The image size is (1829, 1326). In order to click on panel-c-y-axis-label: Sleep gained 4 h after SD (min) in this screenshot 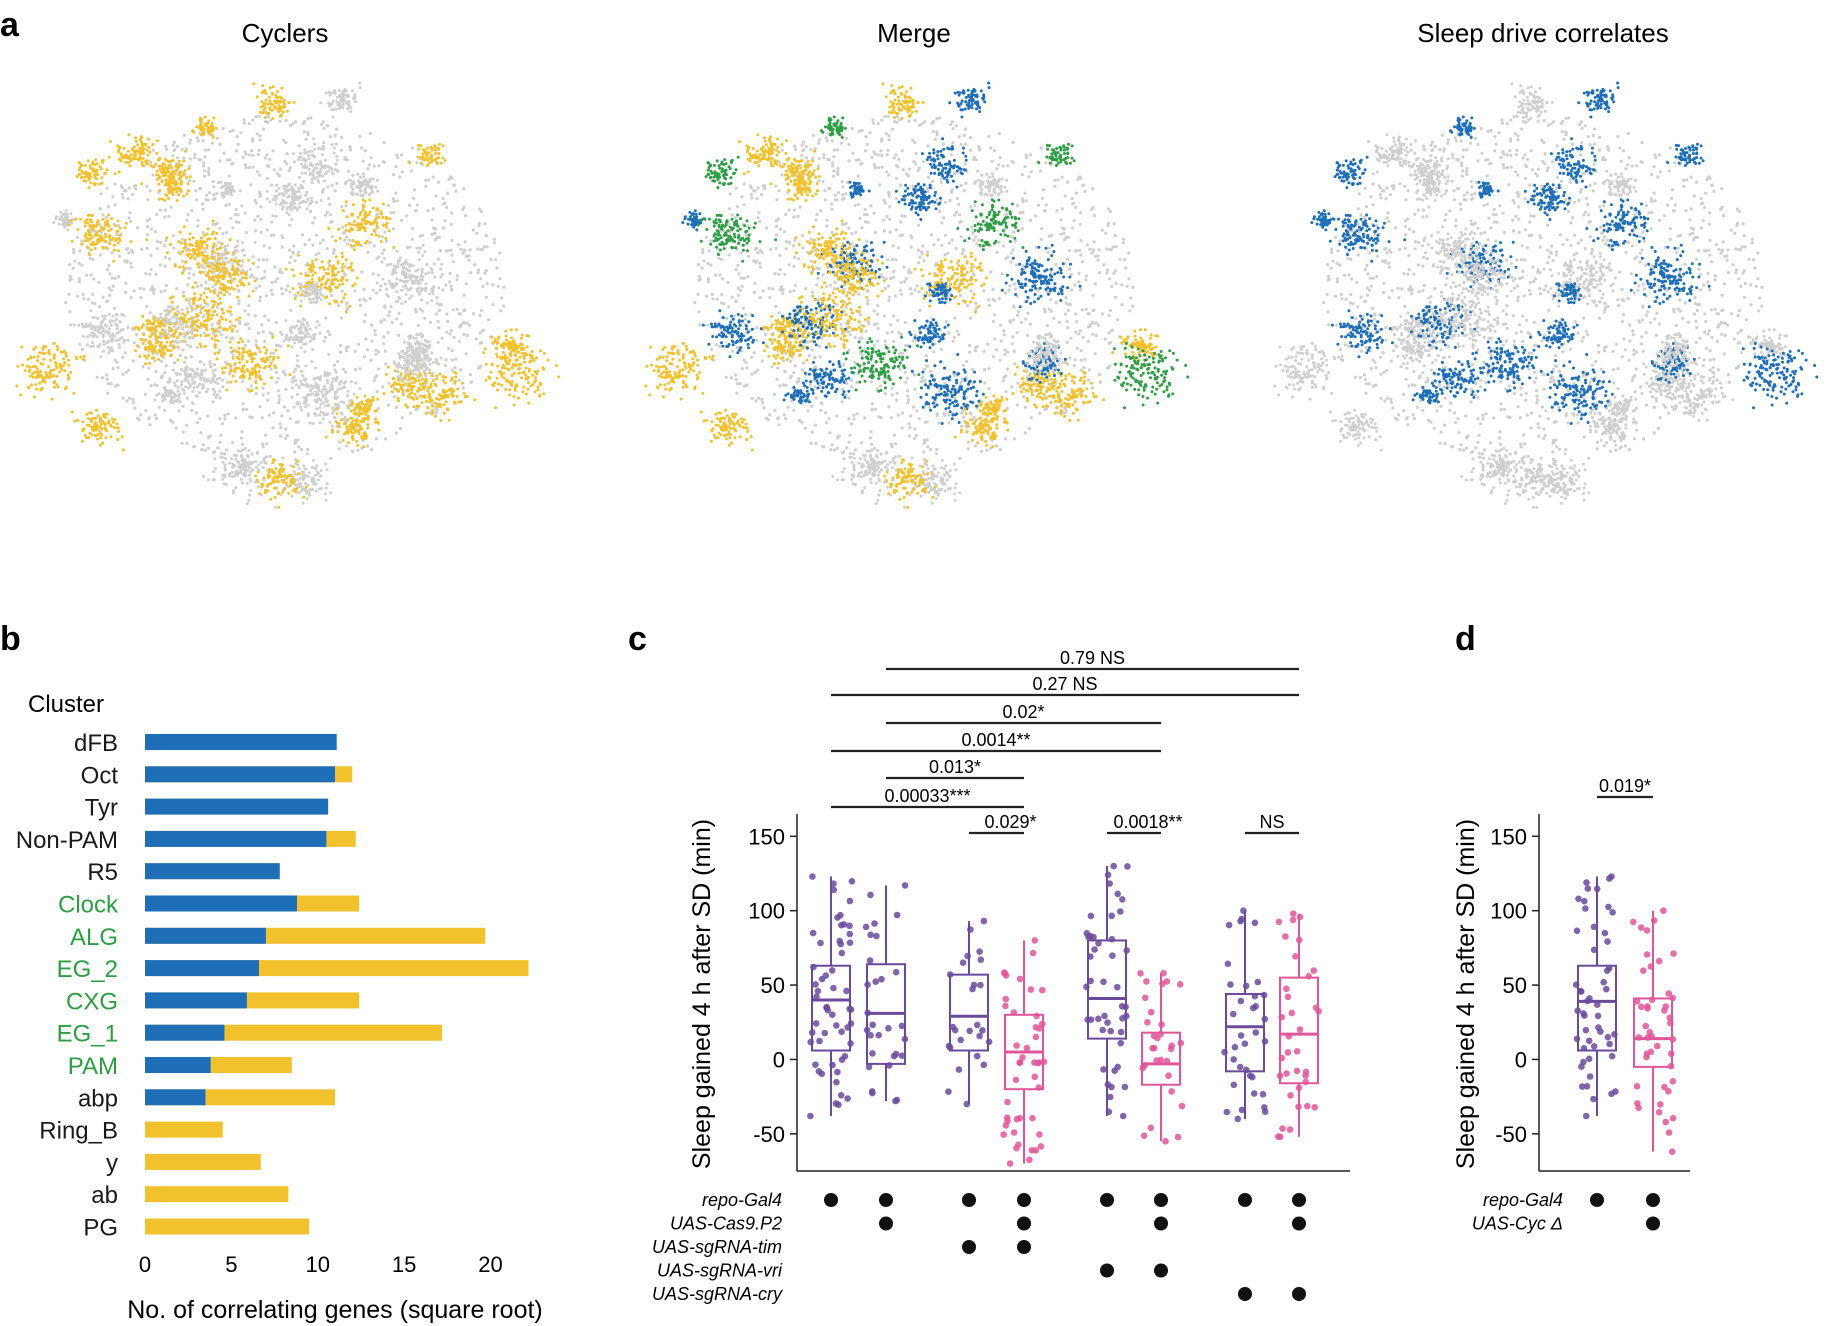, I will do `click(702, 994)`.